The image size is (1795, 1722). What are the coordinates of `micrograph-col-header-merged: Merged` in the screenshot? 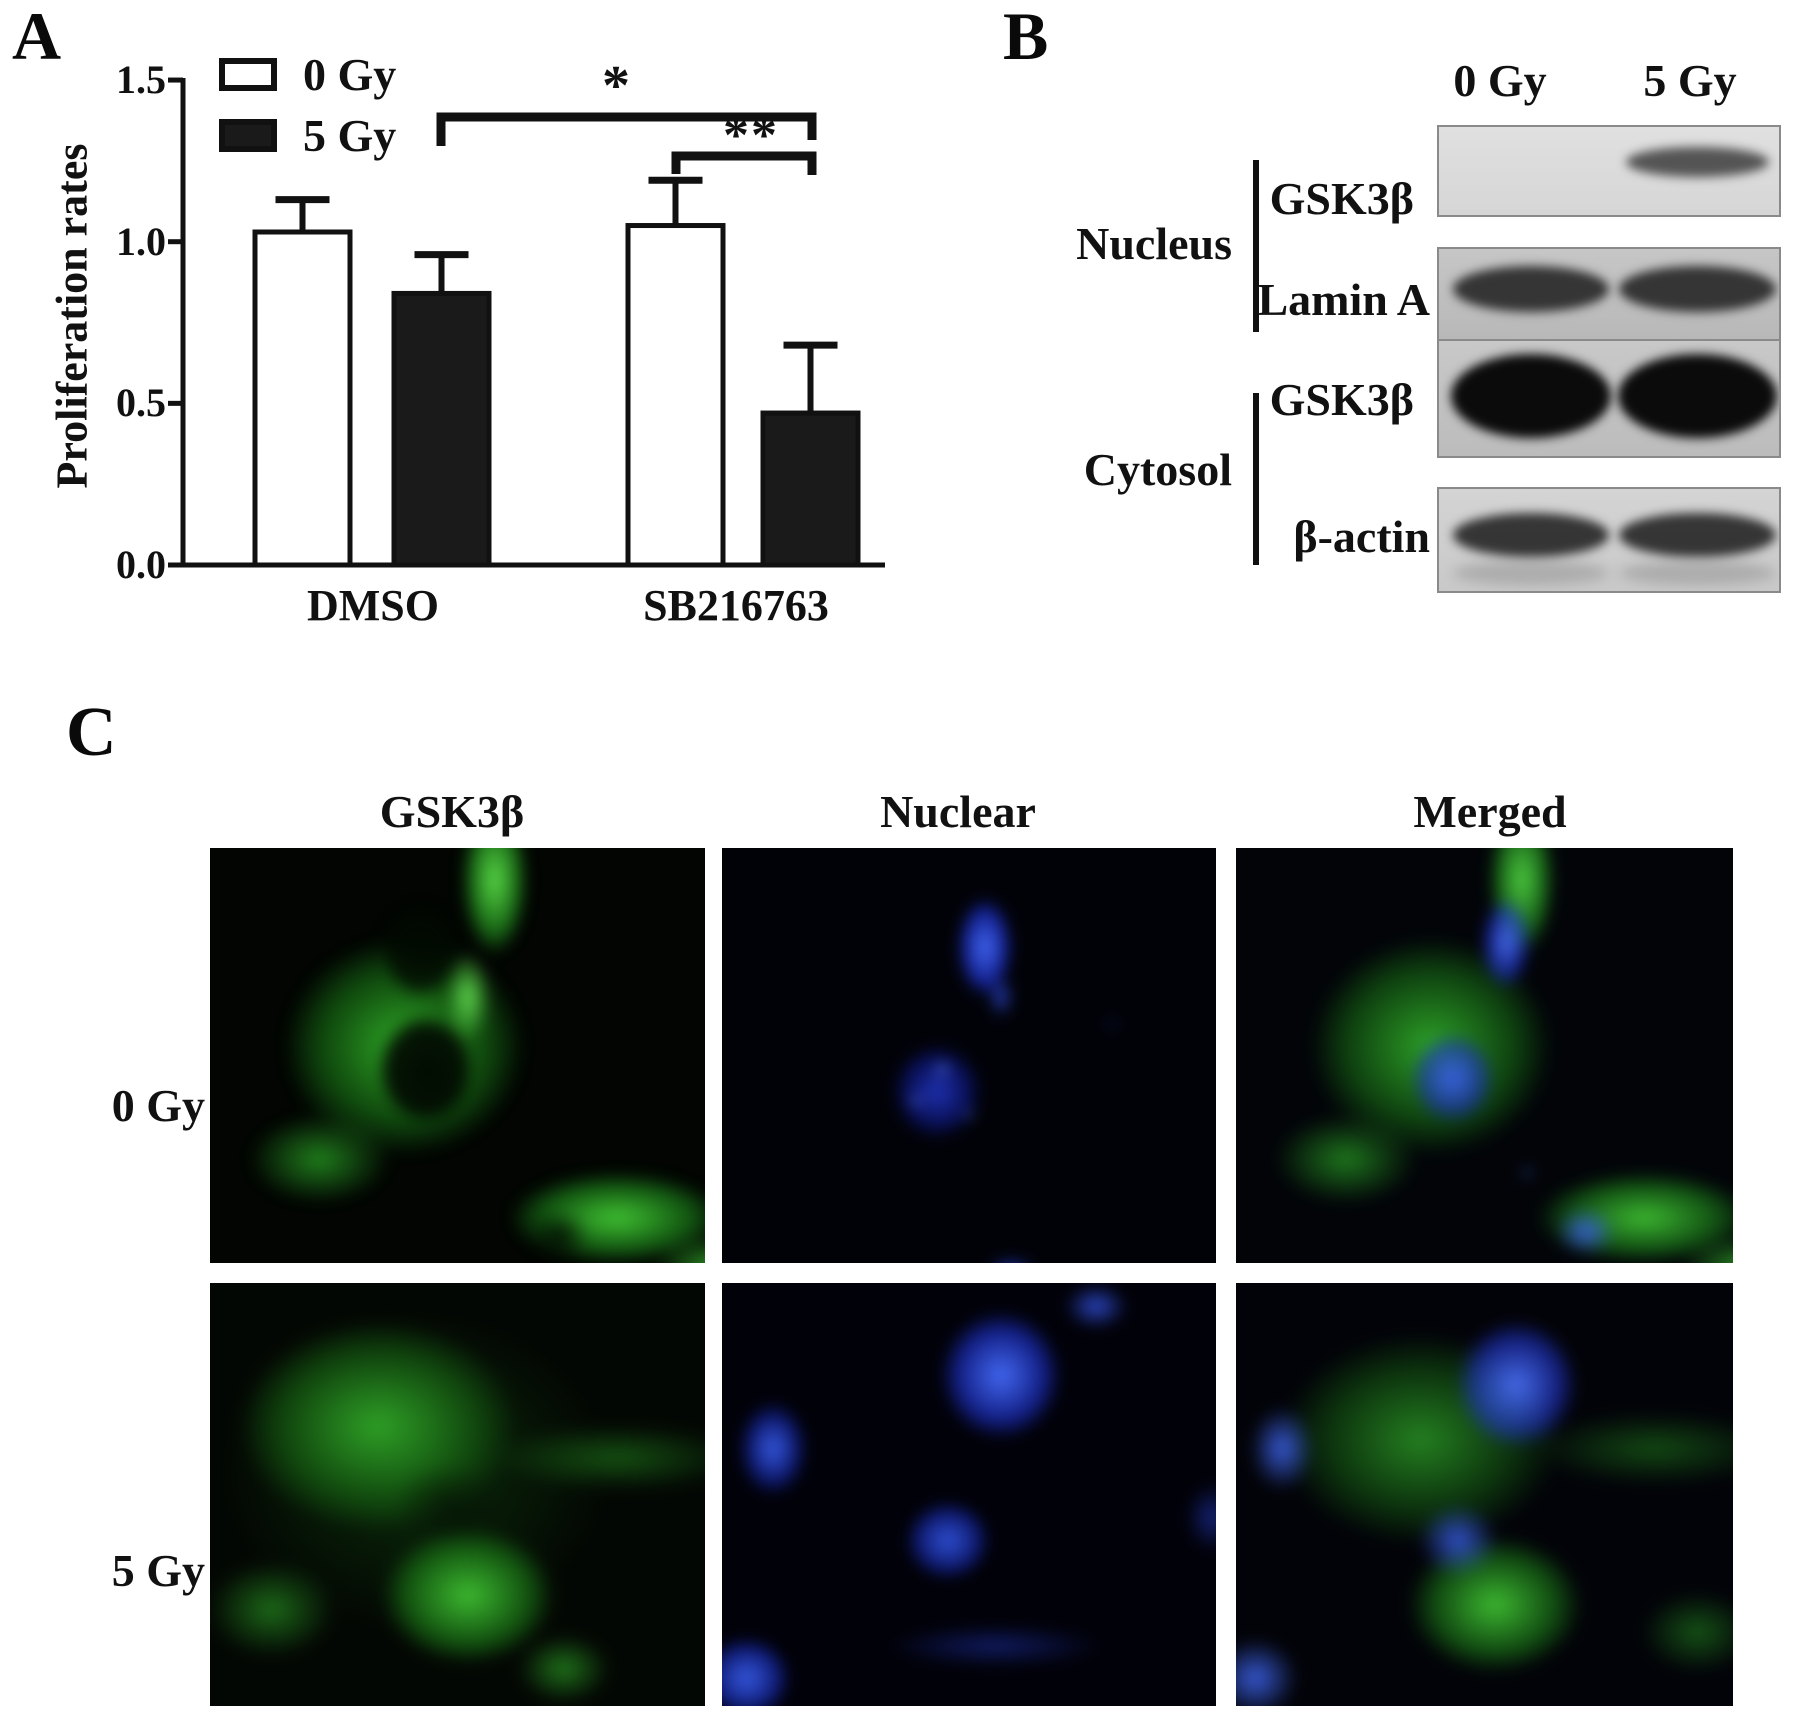 It's located at (1490, 811).